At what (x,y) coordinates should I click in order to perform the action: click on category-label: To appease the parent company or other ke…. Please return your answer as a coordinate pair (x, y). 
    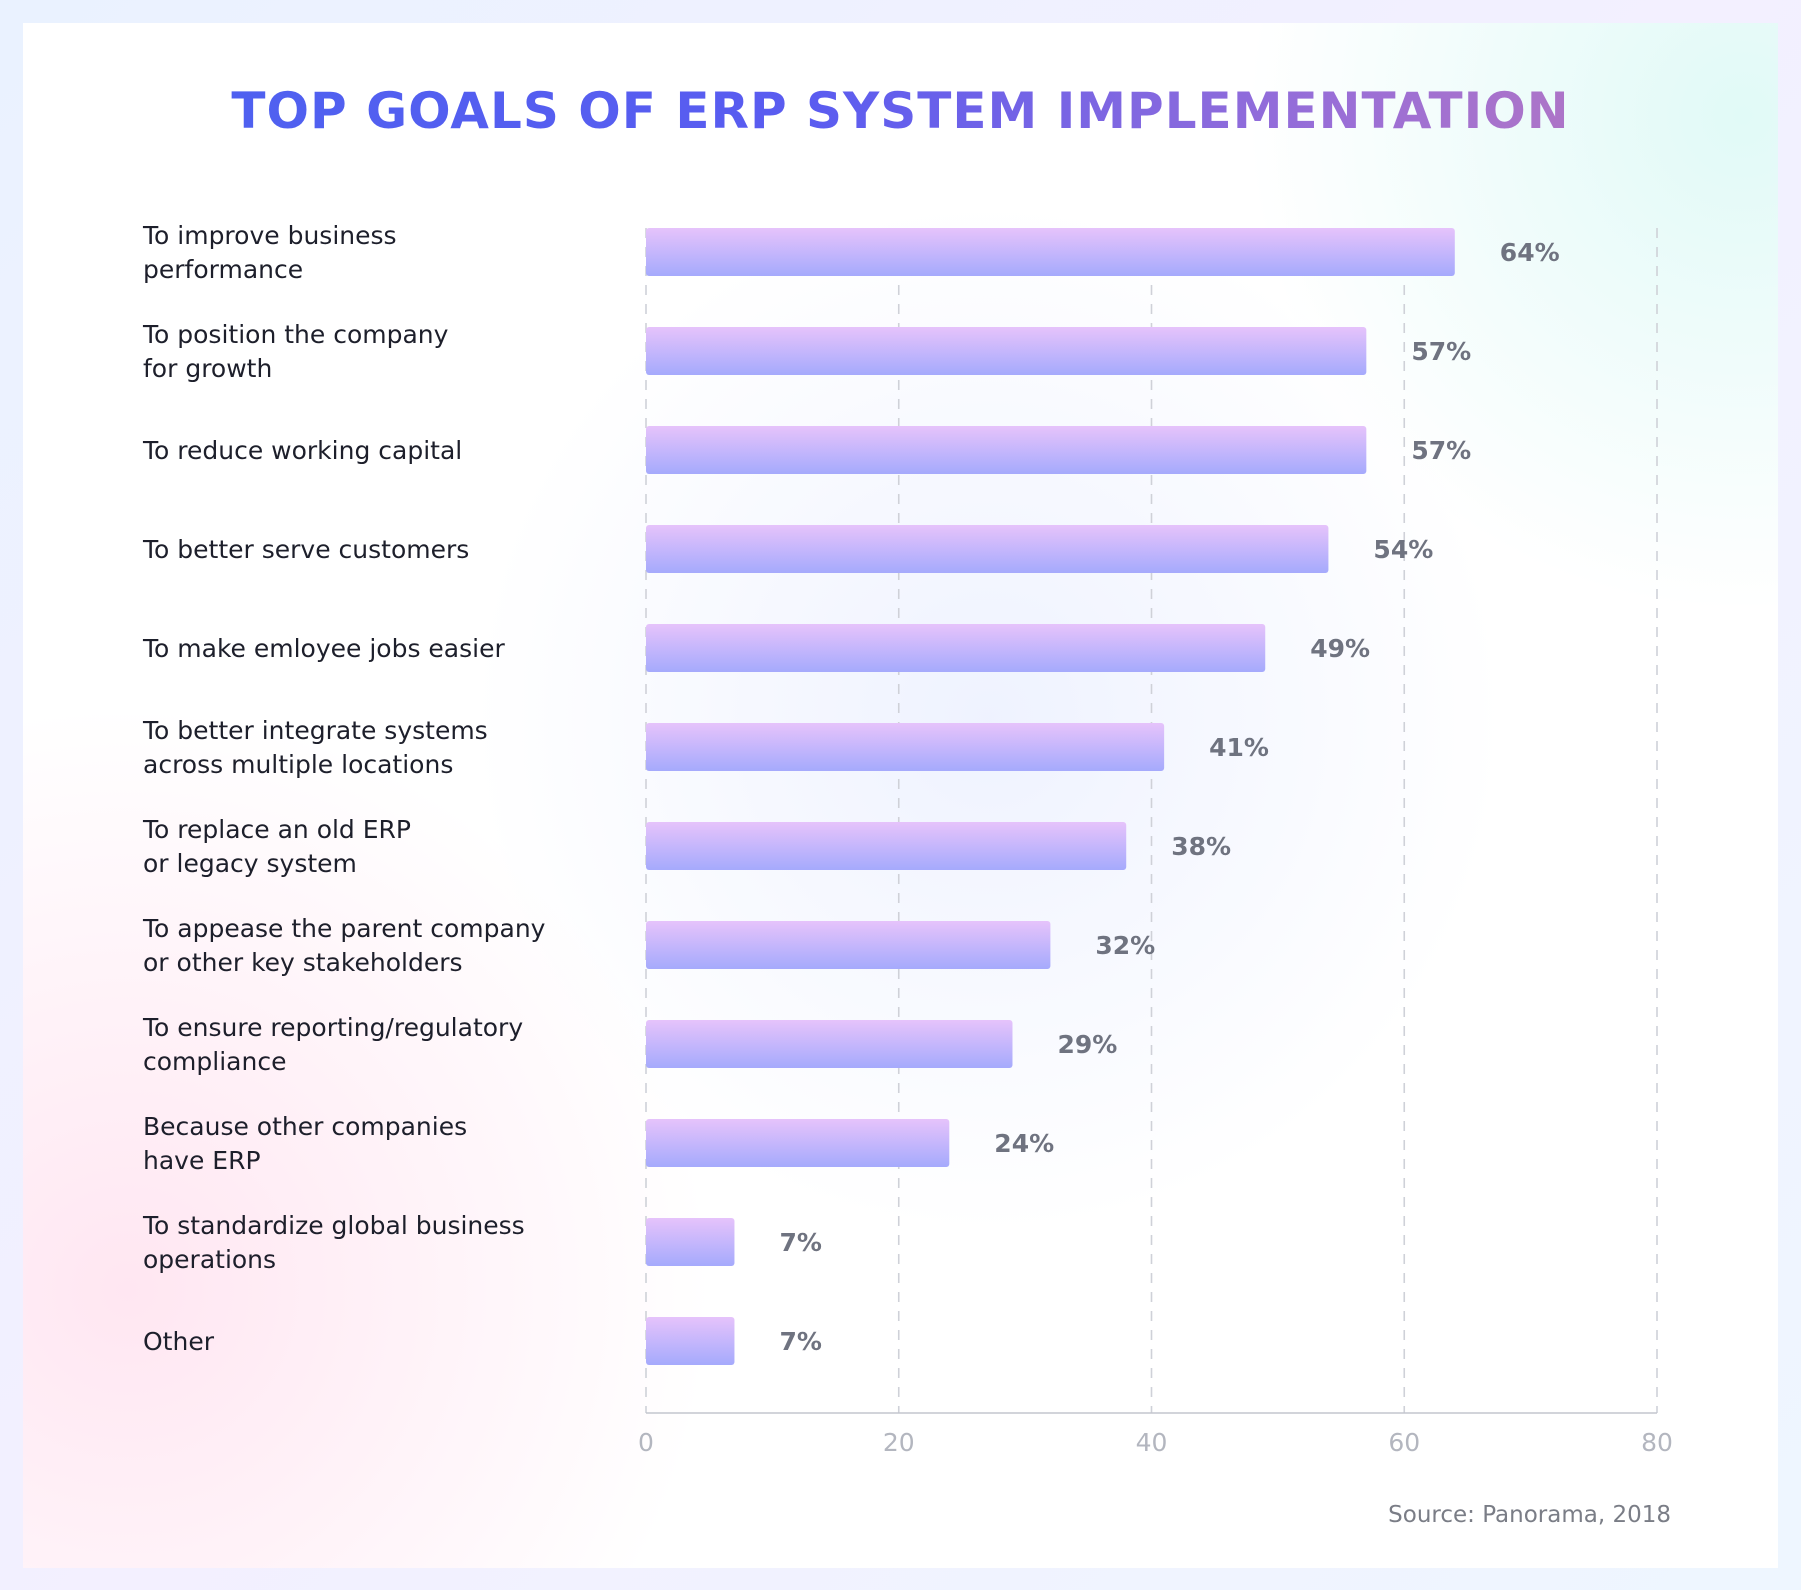
    Looking at the image, I should click on (344, 945).